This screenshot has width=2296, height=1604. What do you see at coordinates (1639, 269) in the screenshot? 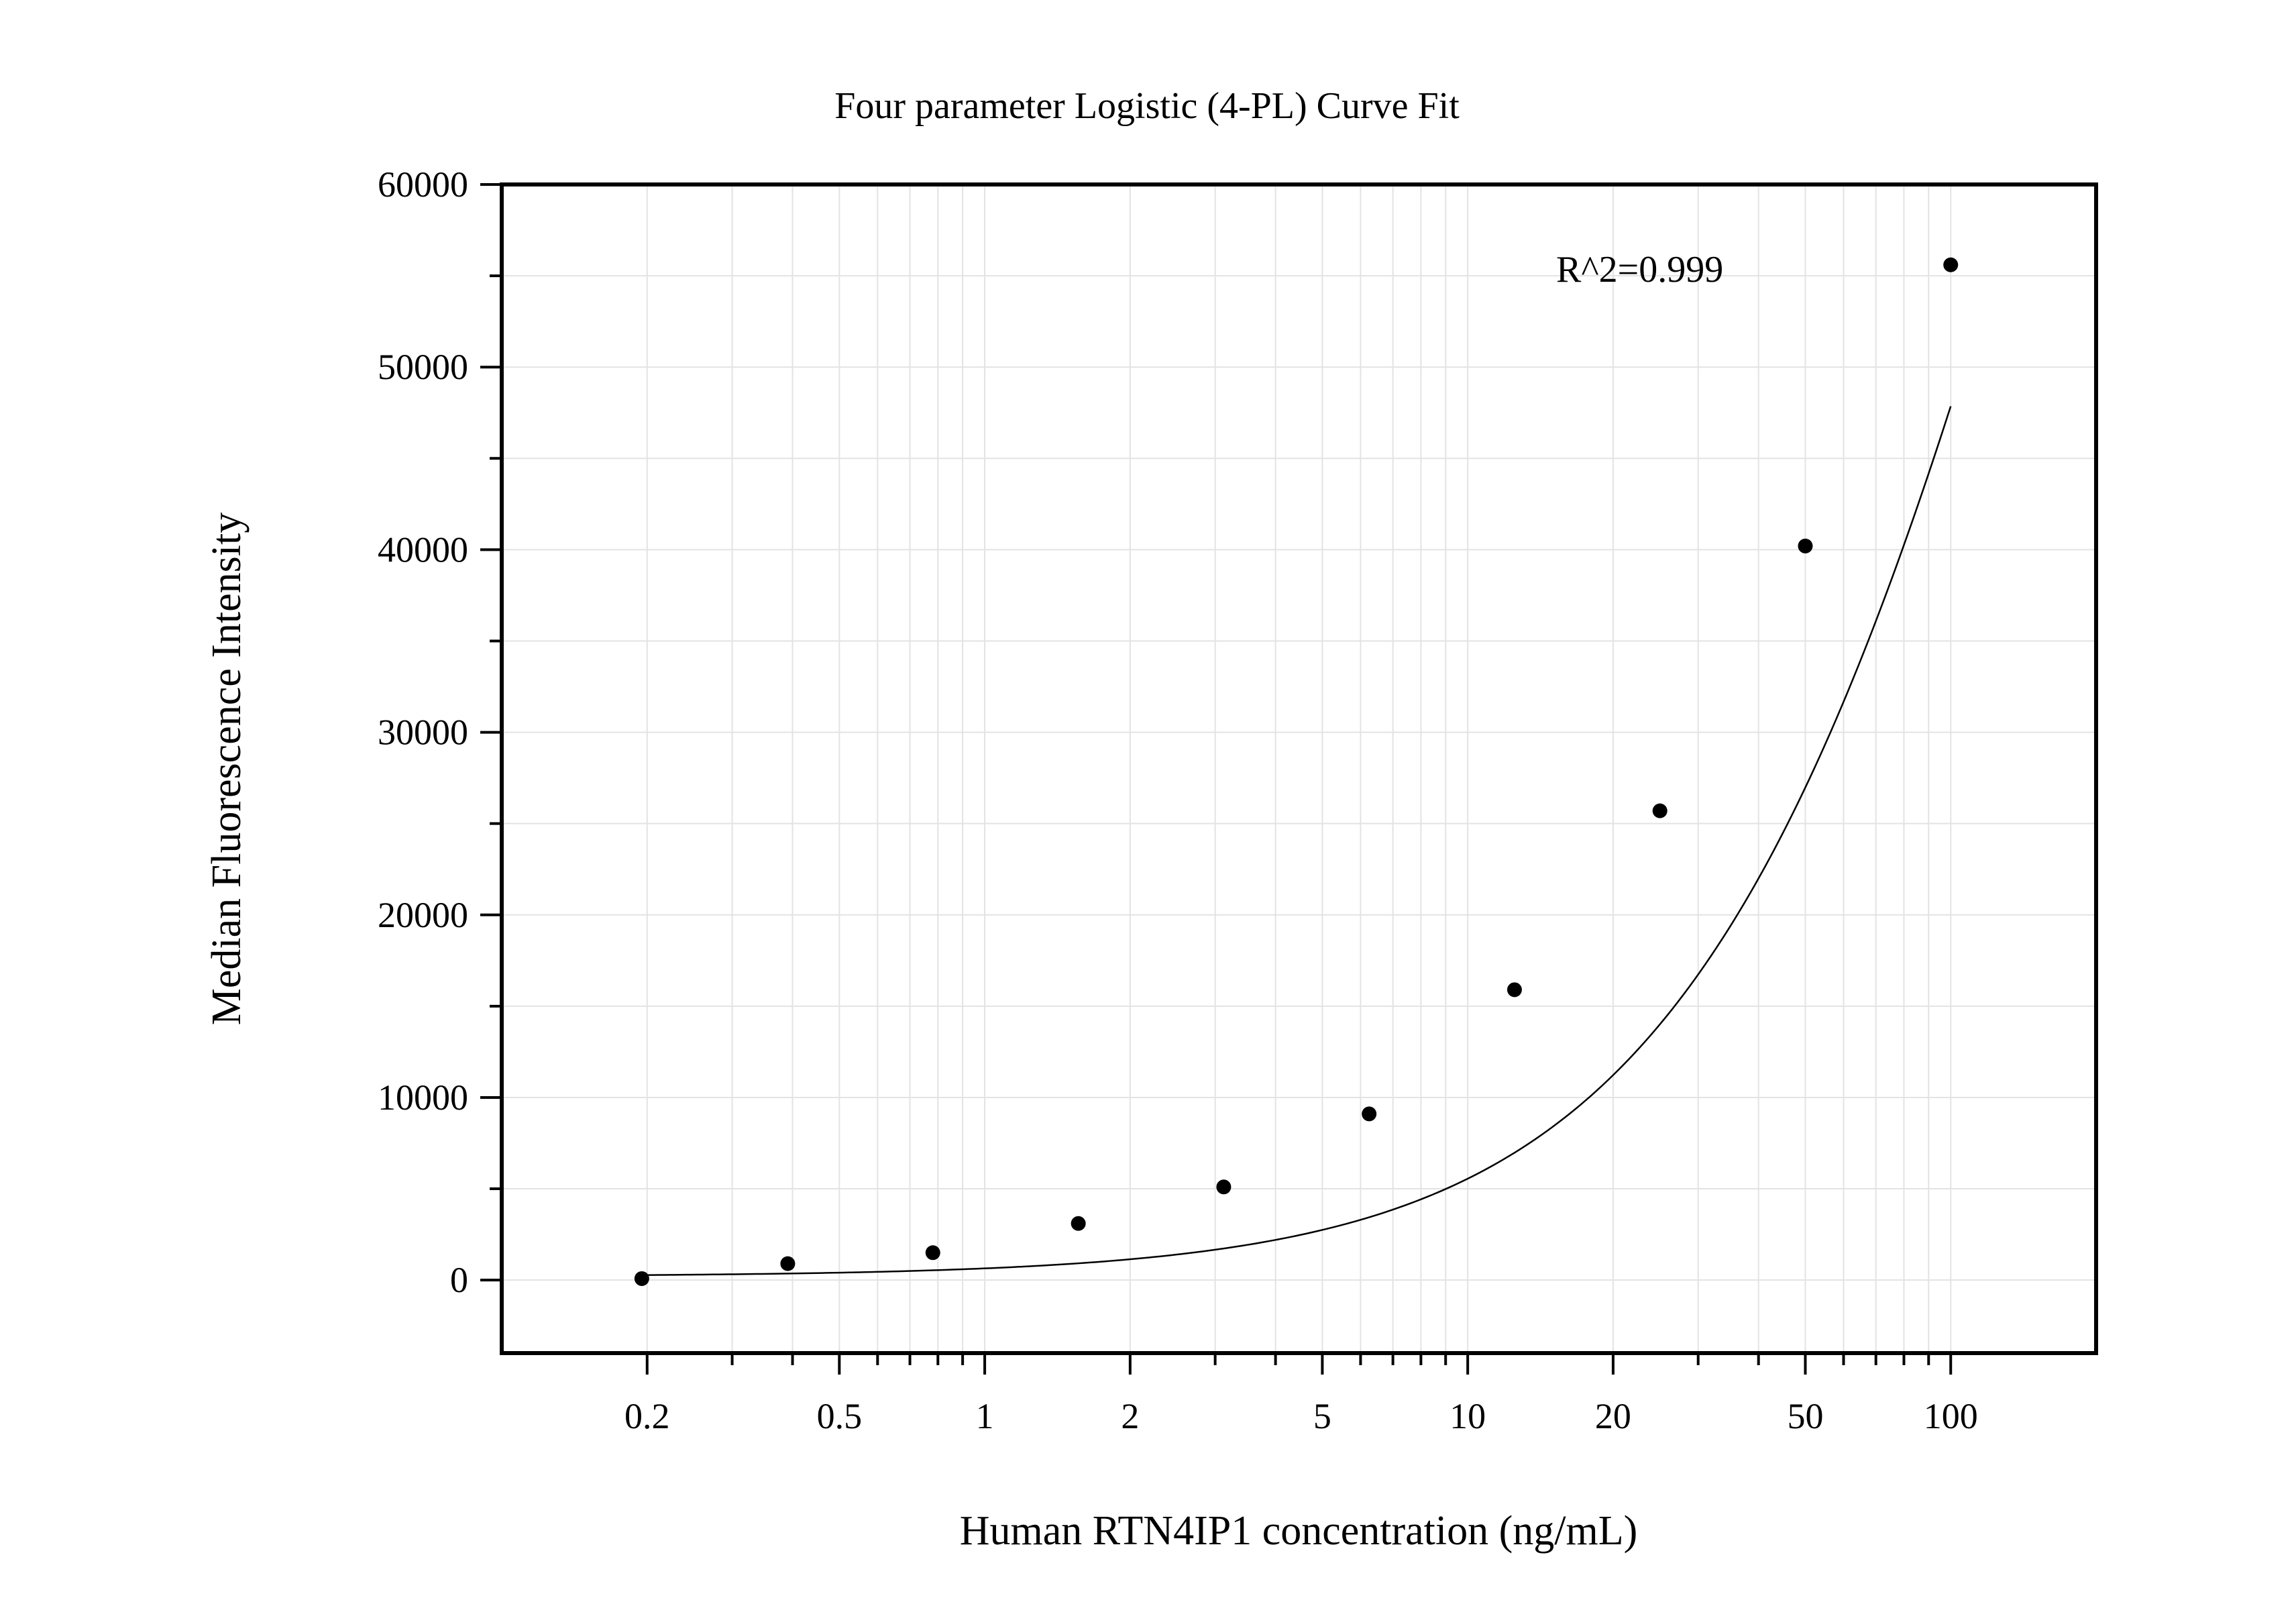
I see `r-squared-annotation: R^2=0.999` at bounding box center [1639, 269].